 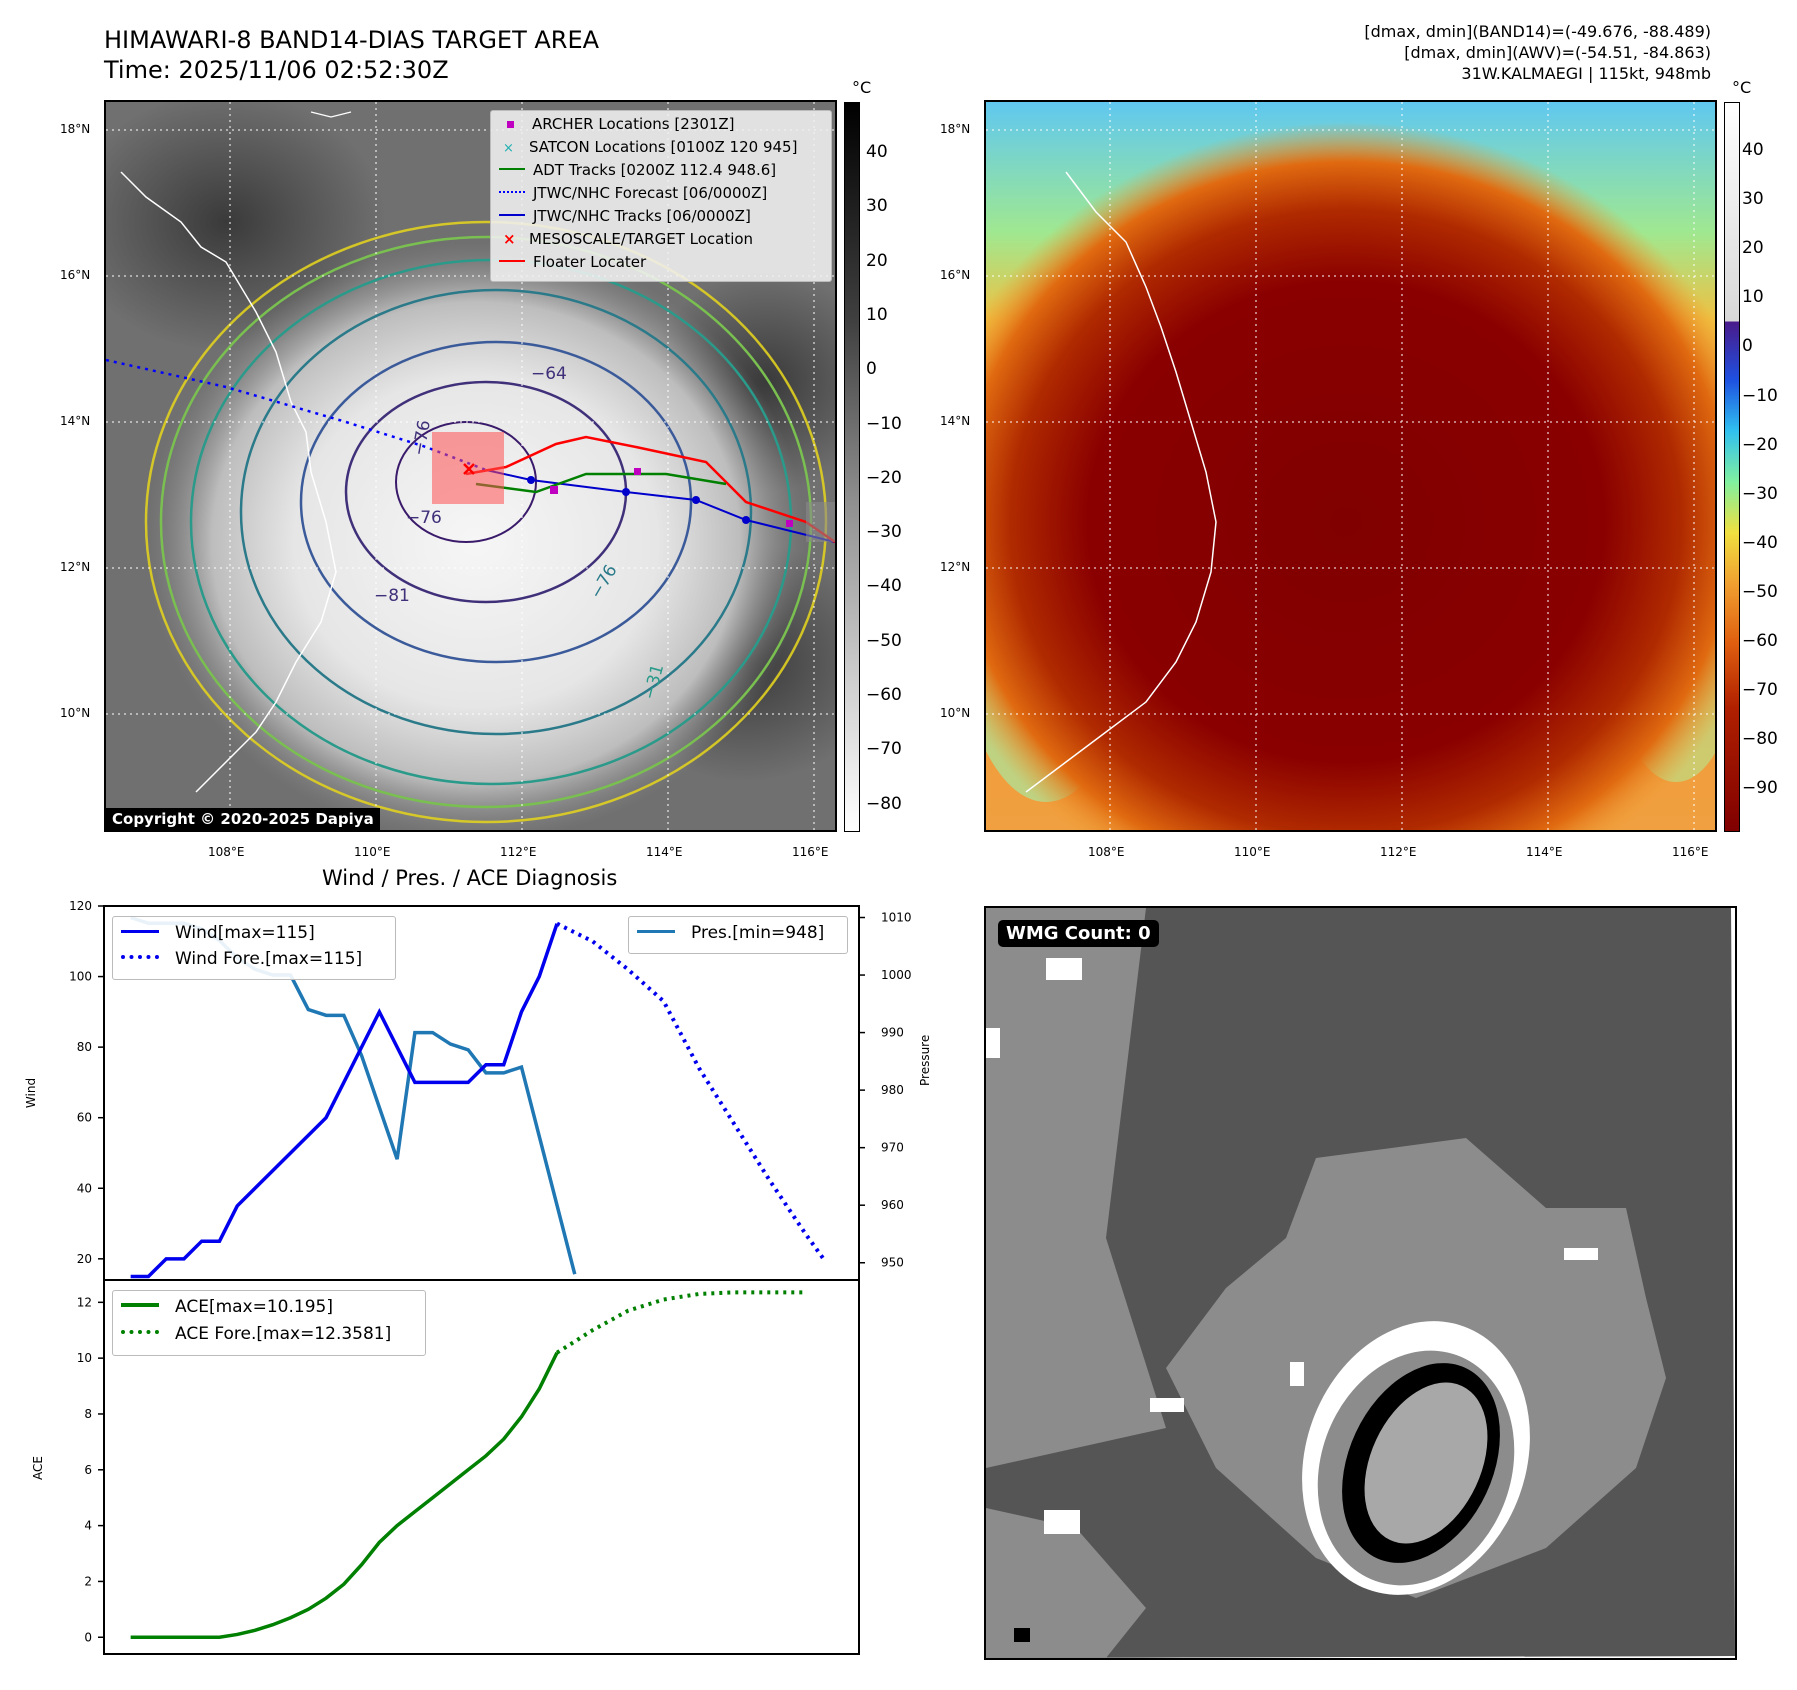 I want to click on forecast-line-icon, so click(x=512, y=192).